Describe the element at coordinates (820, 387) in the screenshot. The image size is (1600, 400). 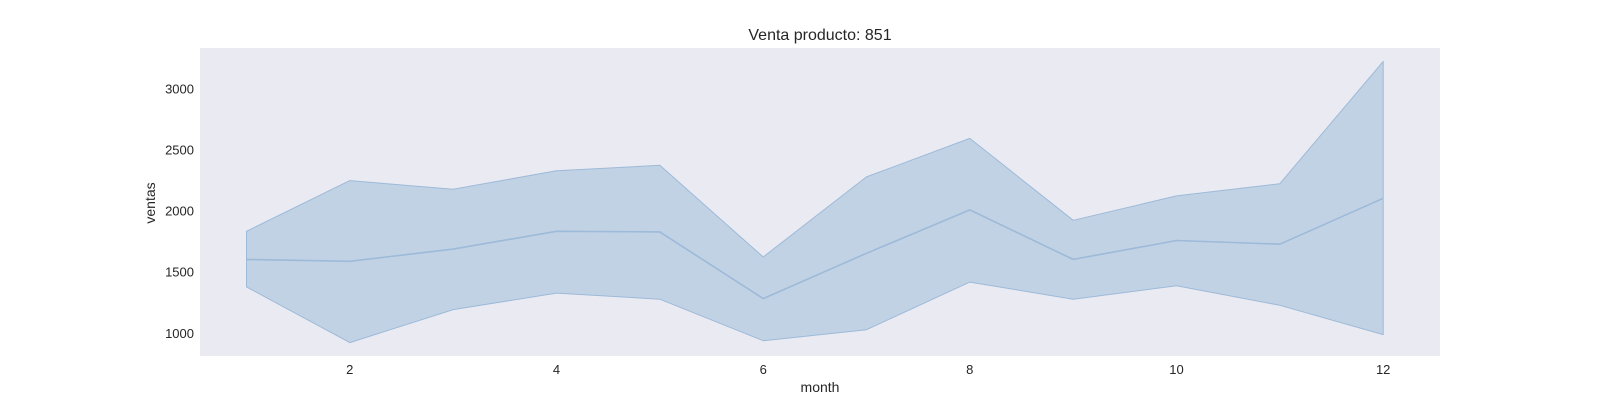
I see `x-axis-label: month` at that location.